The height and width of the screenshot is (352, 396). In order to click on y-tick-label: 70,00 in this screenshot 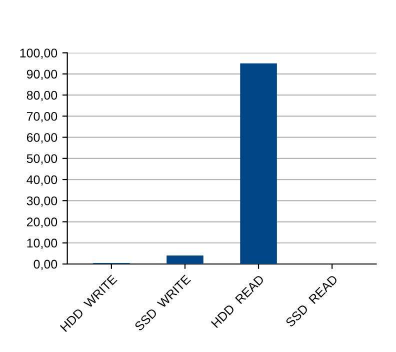, I will do `click(42, 117)`.